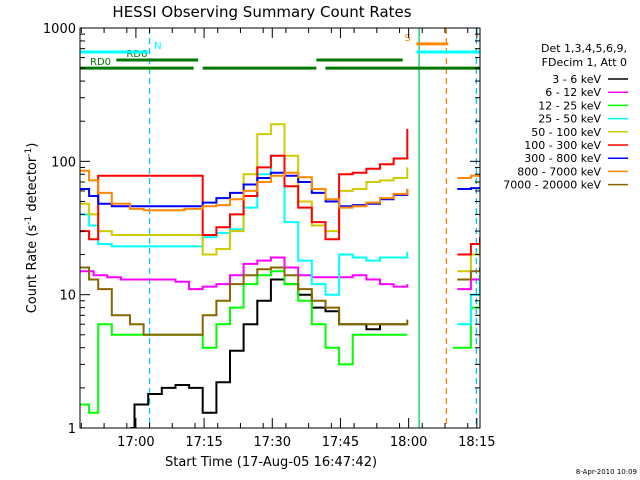 The height and width of the screenshot is (480, 640). I want to click on flag-label: RD6, so click(136, 54).